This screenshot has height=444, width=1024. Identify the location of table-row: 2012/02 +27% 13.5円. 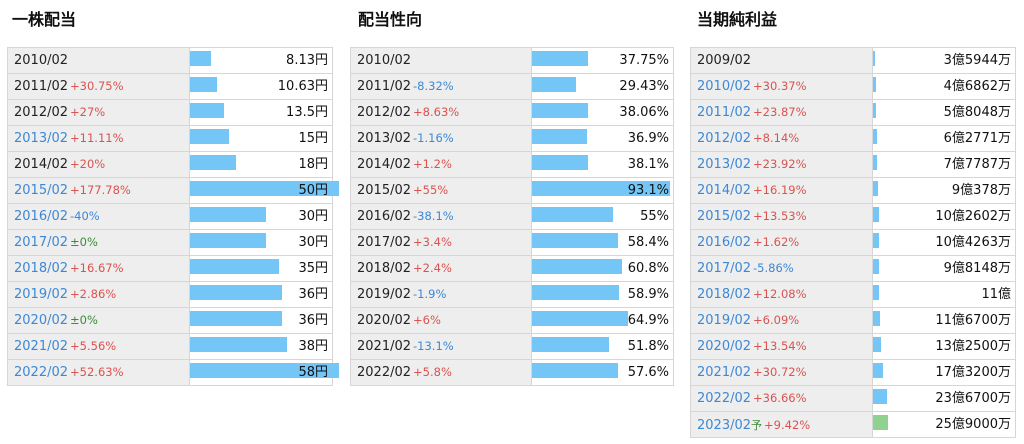
(170, 112).